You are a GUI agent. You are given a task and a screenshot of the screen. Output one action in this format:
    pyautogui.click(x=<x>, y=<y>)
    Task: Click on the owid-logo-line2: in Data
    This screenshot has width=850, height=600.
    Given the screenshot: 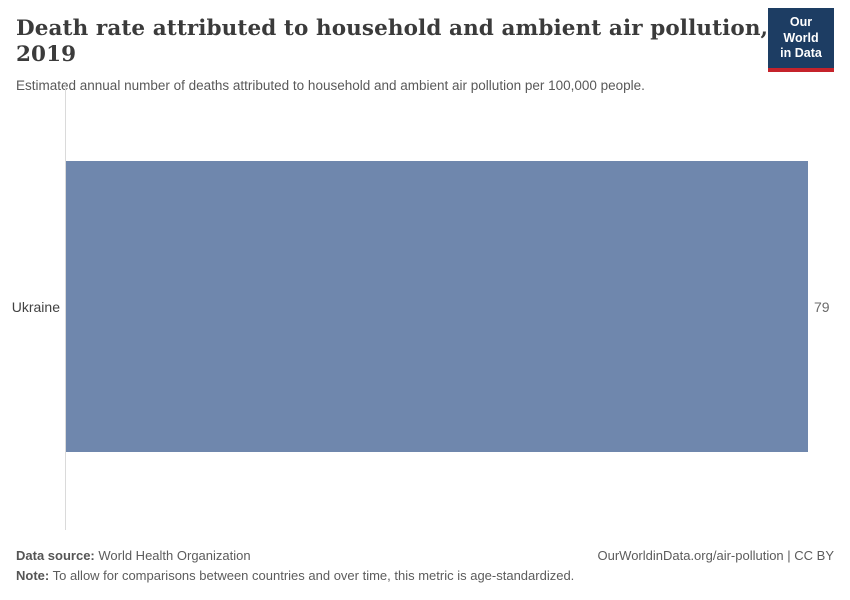 What is the action you would take?
    pyautogui.click(x=801, y=53)
    